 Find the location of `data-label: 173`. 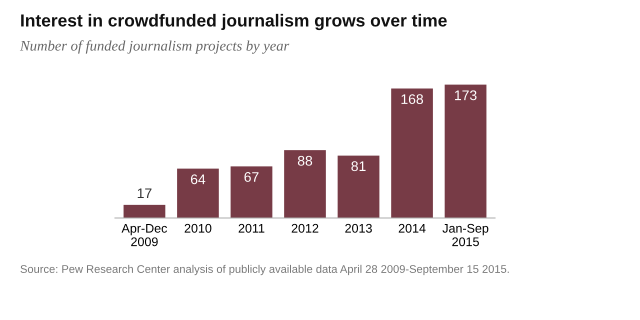

data-label: 173 is located at coordinates (466, 95).